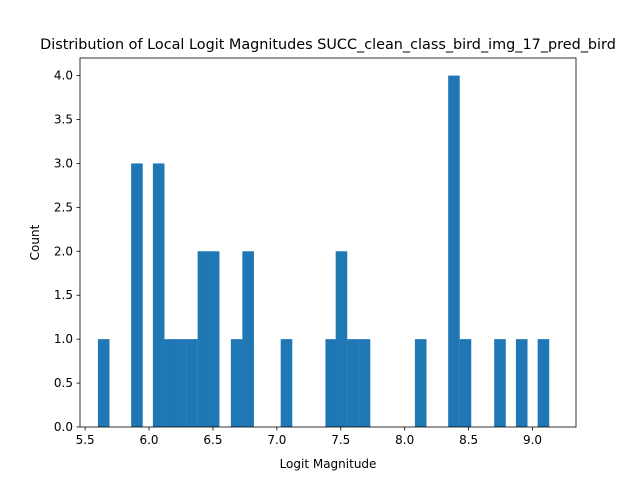  I want to click on x-tick-label: 7.0, so click(276, 440).